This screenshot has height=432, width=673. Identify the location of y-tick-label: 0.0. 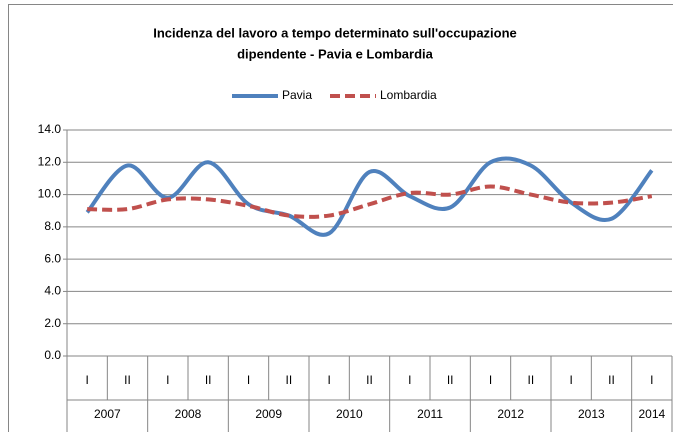
(52, 355).